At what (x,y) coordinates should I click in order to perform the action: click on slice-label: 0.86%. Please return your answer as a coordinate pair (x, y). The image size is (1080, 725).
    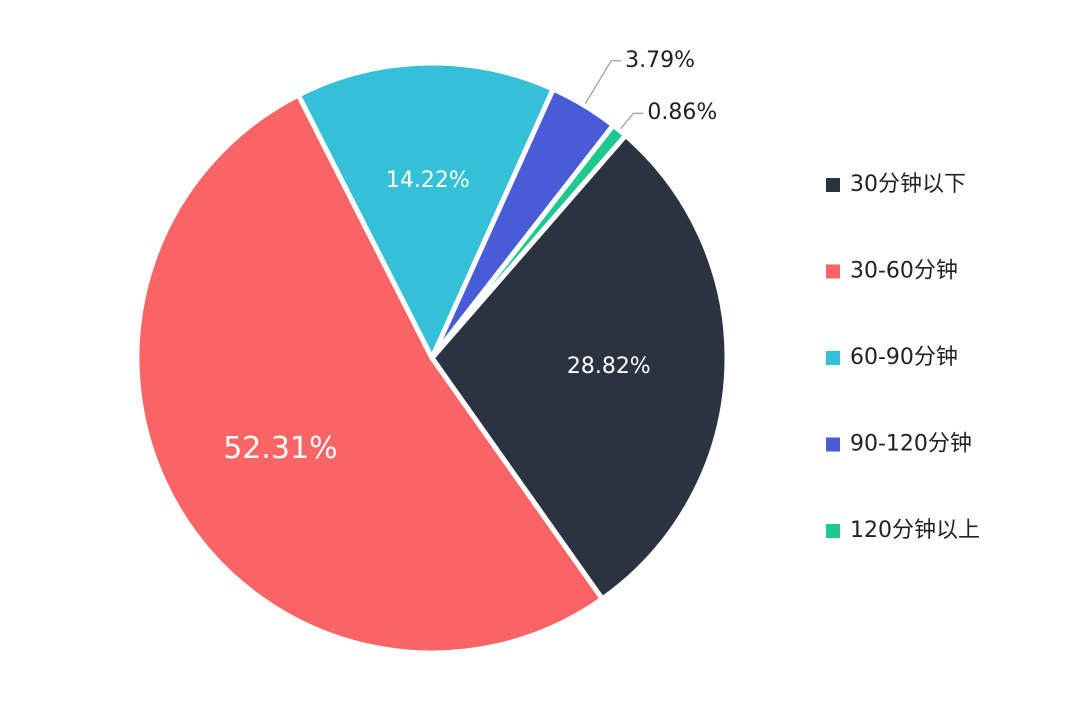
    Looking at the image, I should click on (682, 112).